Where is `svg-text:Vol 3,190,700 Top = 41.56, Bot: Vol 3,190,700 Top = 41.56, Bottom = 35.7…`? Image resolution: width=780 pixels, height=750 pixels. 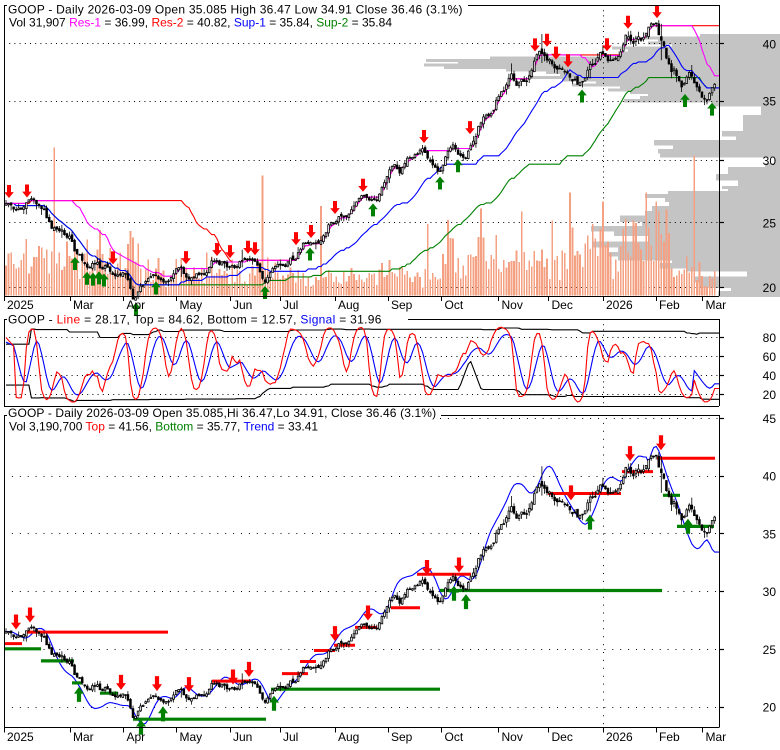
svg-text:Vol 3,190,700 Top = 41.56, Bot: Vol 3,190,700 Top = 41.56, Bottom = 35.7… is located at coordinates (163, 427).